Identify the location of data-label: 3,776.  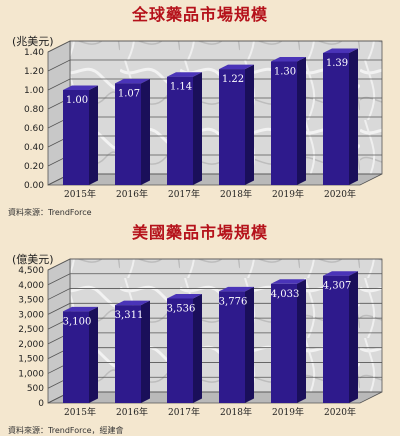
(233, 301).